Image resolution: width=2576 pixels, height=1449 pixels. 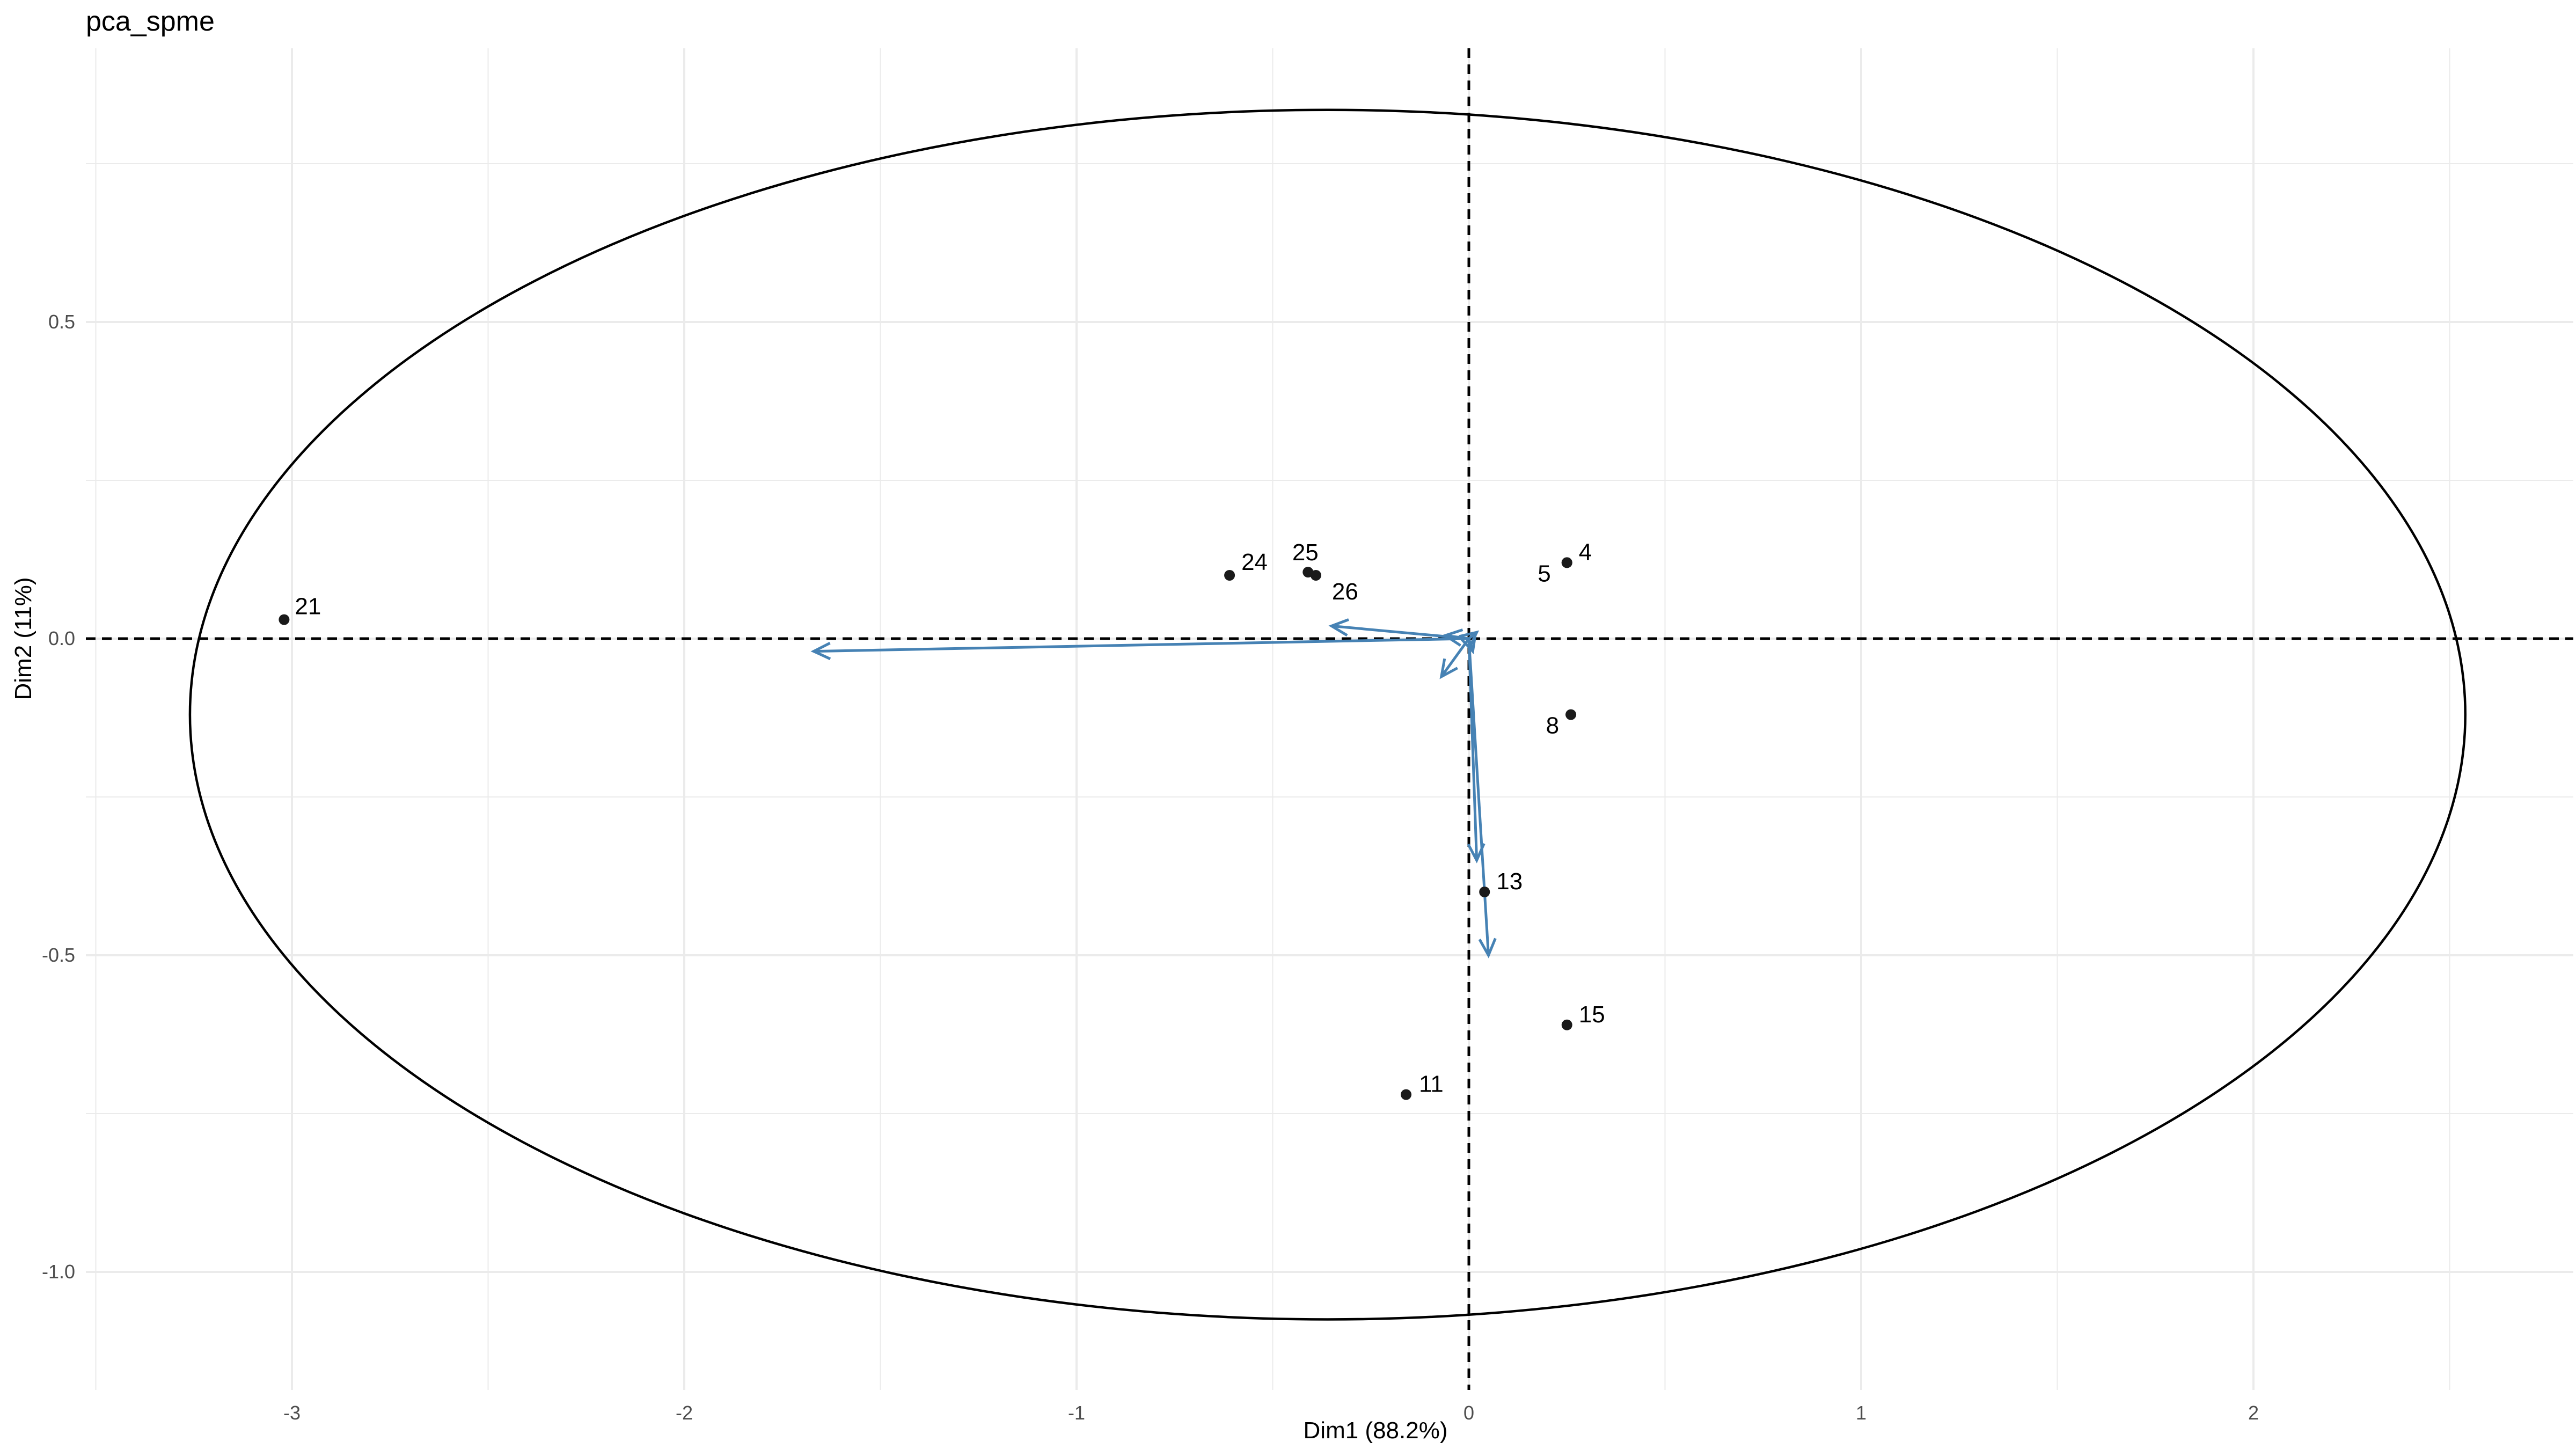 I want to click on x-tick-label: -2, so click(x=684, y=1413).